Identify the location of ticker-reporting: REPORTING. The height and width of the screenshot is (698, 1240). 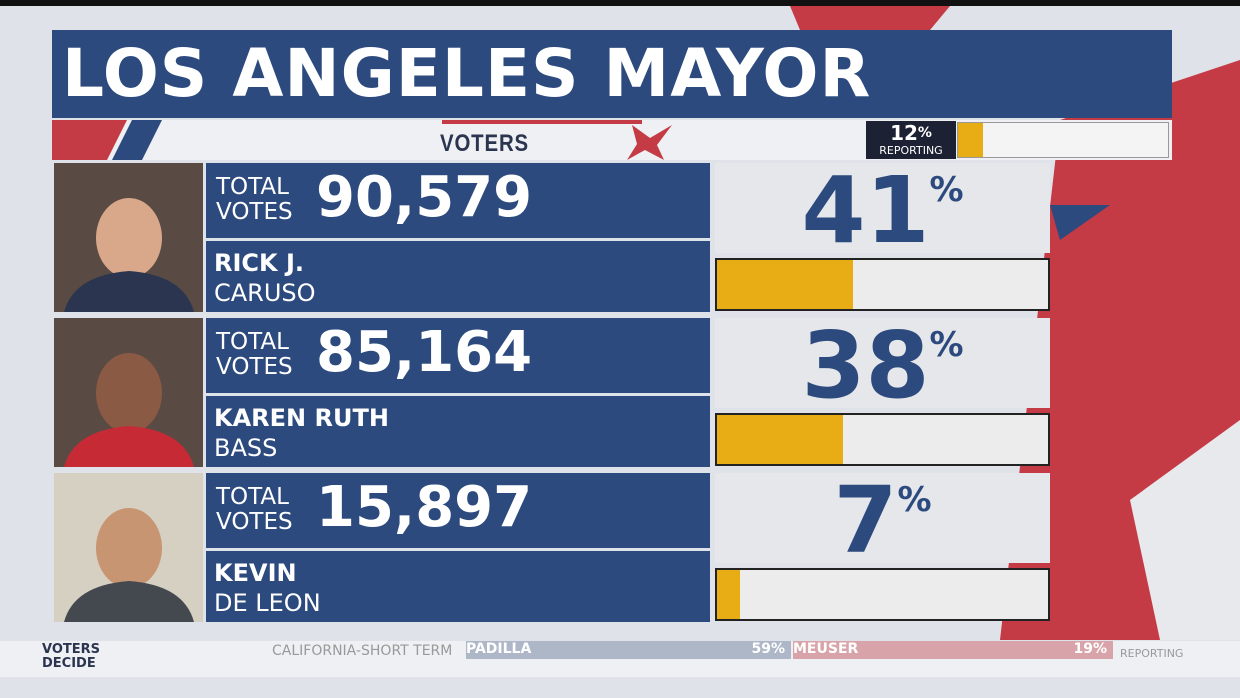
(1152, 653).